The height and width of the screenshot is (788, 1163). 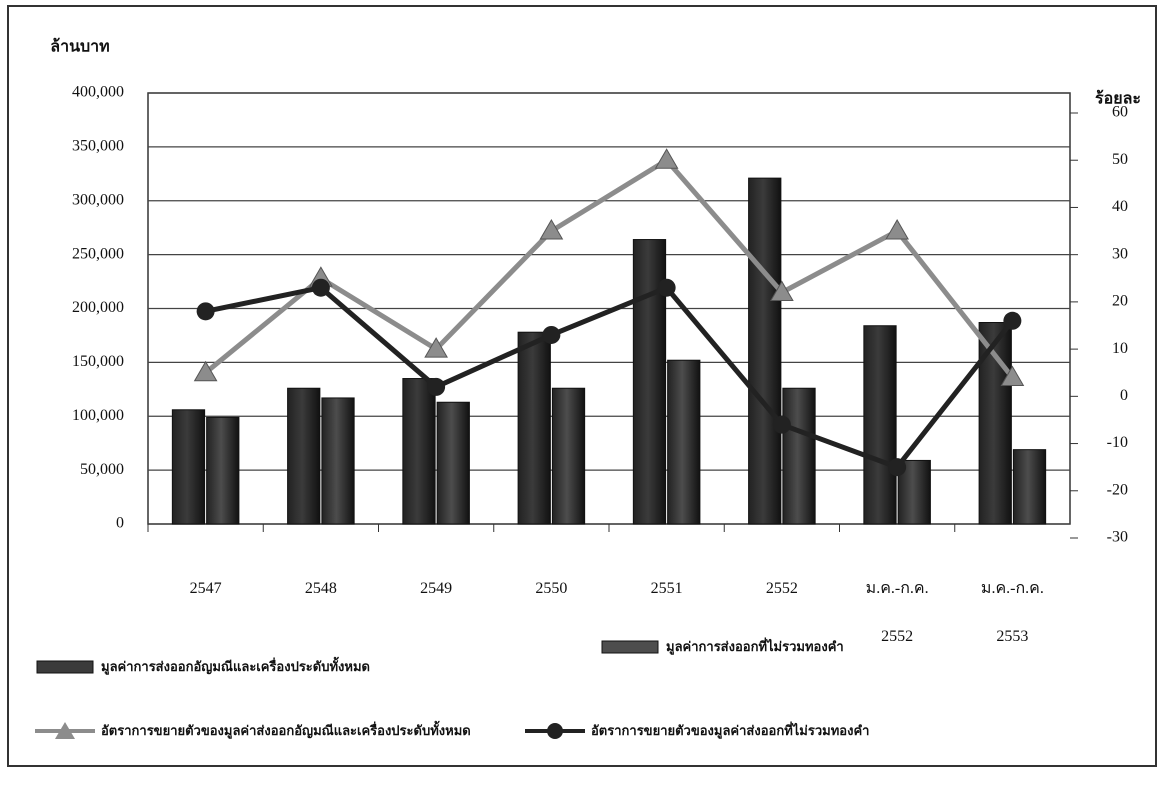 I want to click on y2-axis-title: ร้อยละ, so click(x=1118, y=99).